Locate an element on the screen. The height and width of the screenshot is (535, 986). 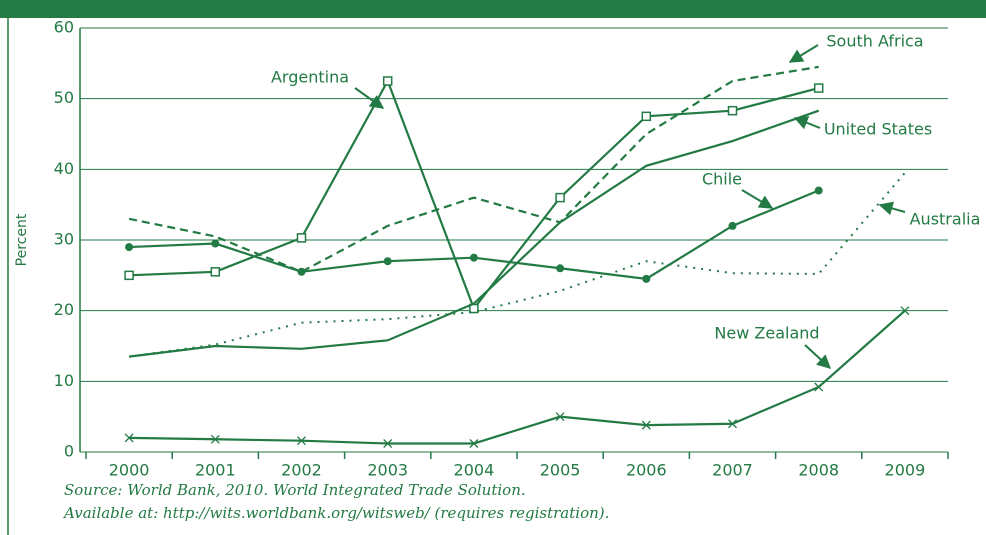
x-tick-label: 2005 is located at coordinates (560, 470).